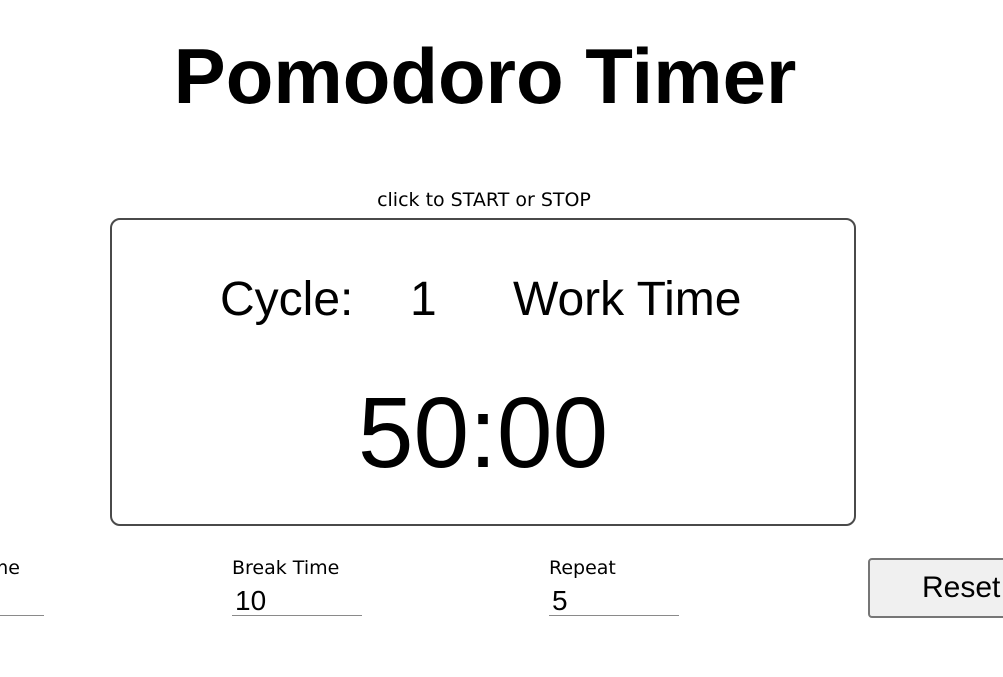  I want to click on time-display: 50:00, so click(483, 433).